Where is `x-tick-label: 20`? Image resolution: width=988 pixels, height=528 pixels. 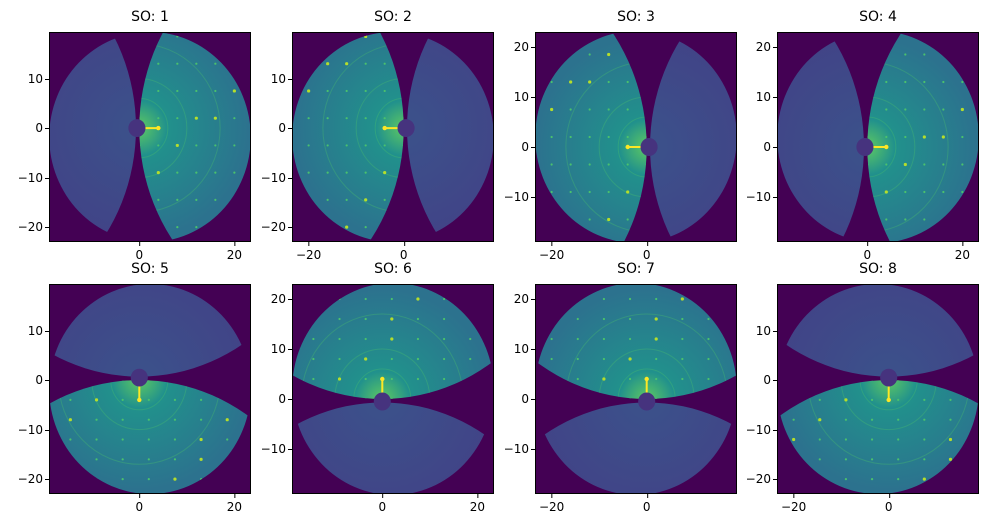 x-tick-label: 20 is located at coordinates (234, 252).